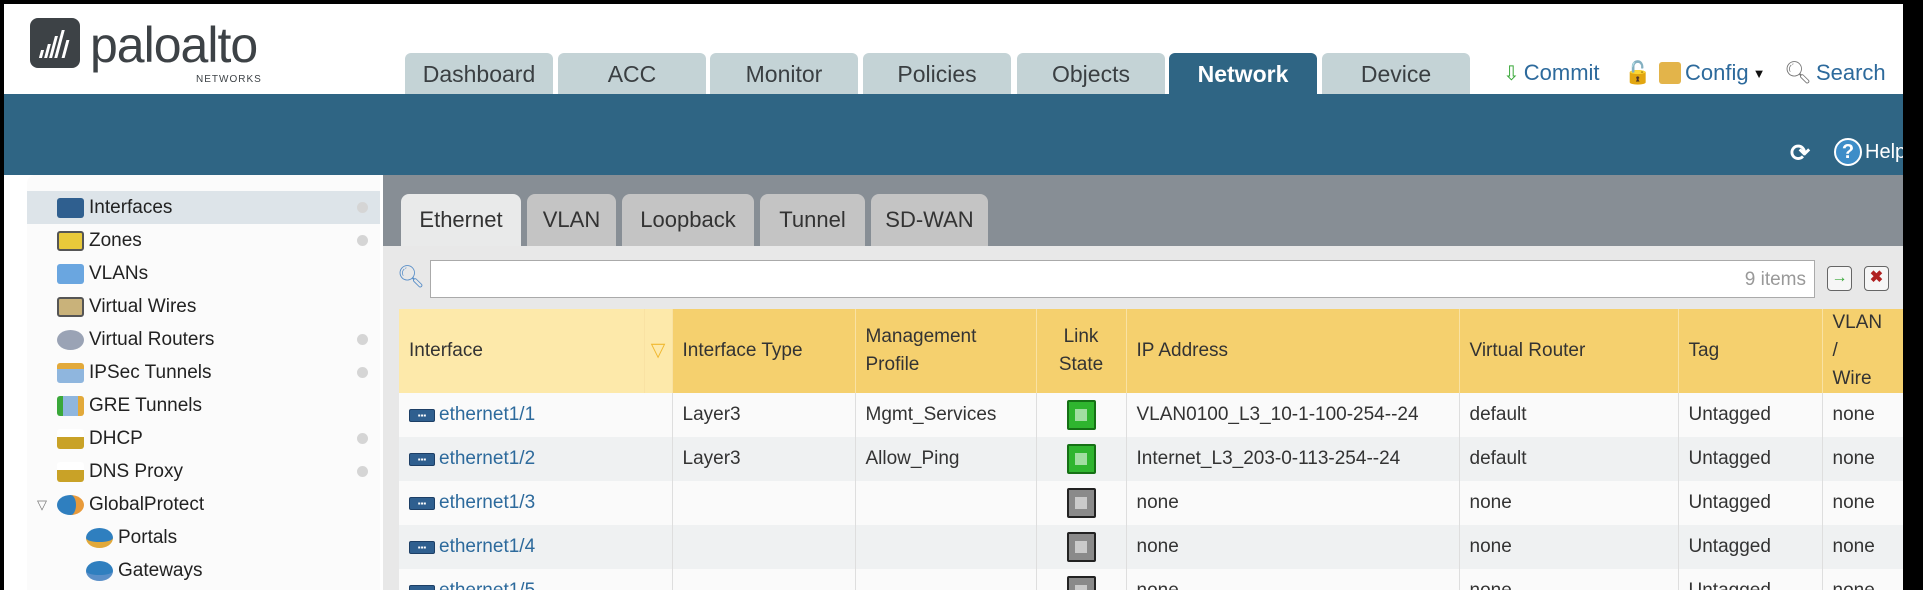 The image size is (1923, 590). I want to click on tab-objects: Objects, so click(1091, 73).